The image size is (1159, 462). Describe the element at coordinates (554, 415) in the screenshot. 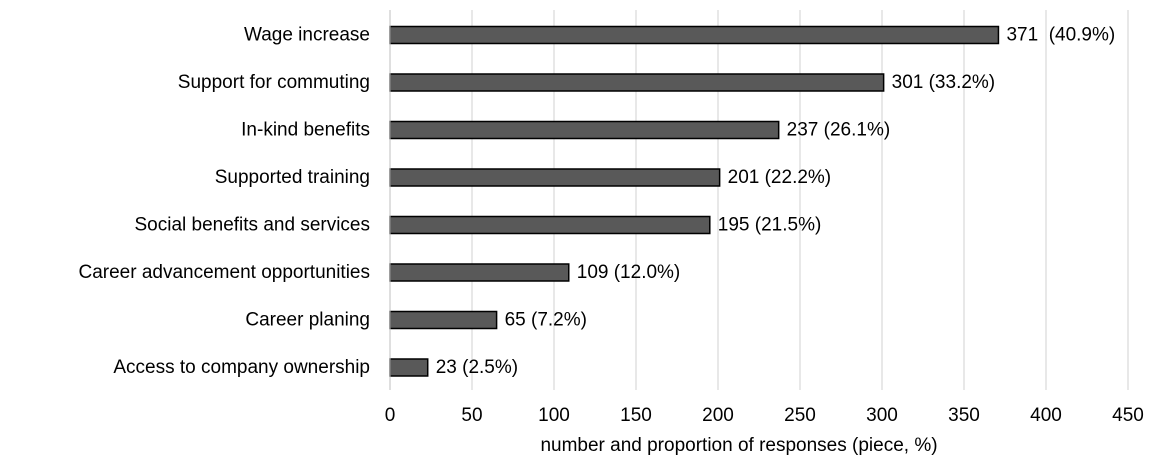

I see `x-tick-label: 100` at that location.